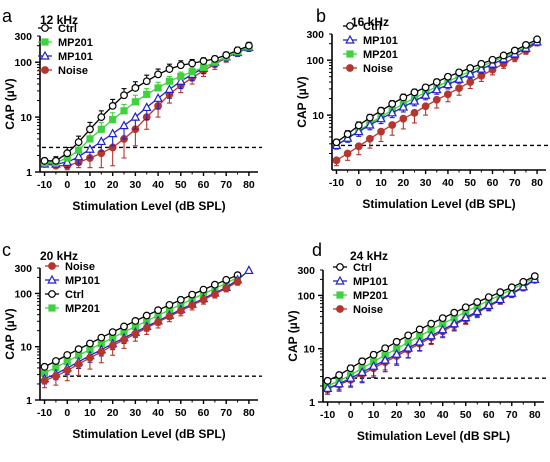  Describe the element at coordinates (181, 413) in the screenshot. I see `x-tick-label: 50` at that location.